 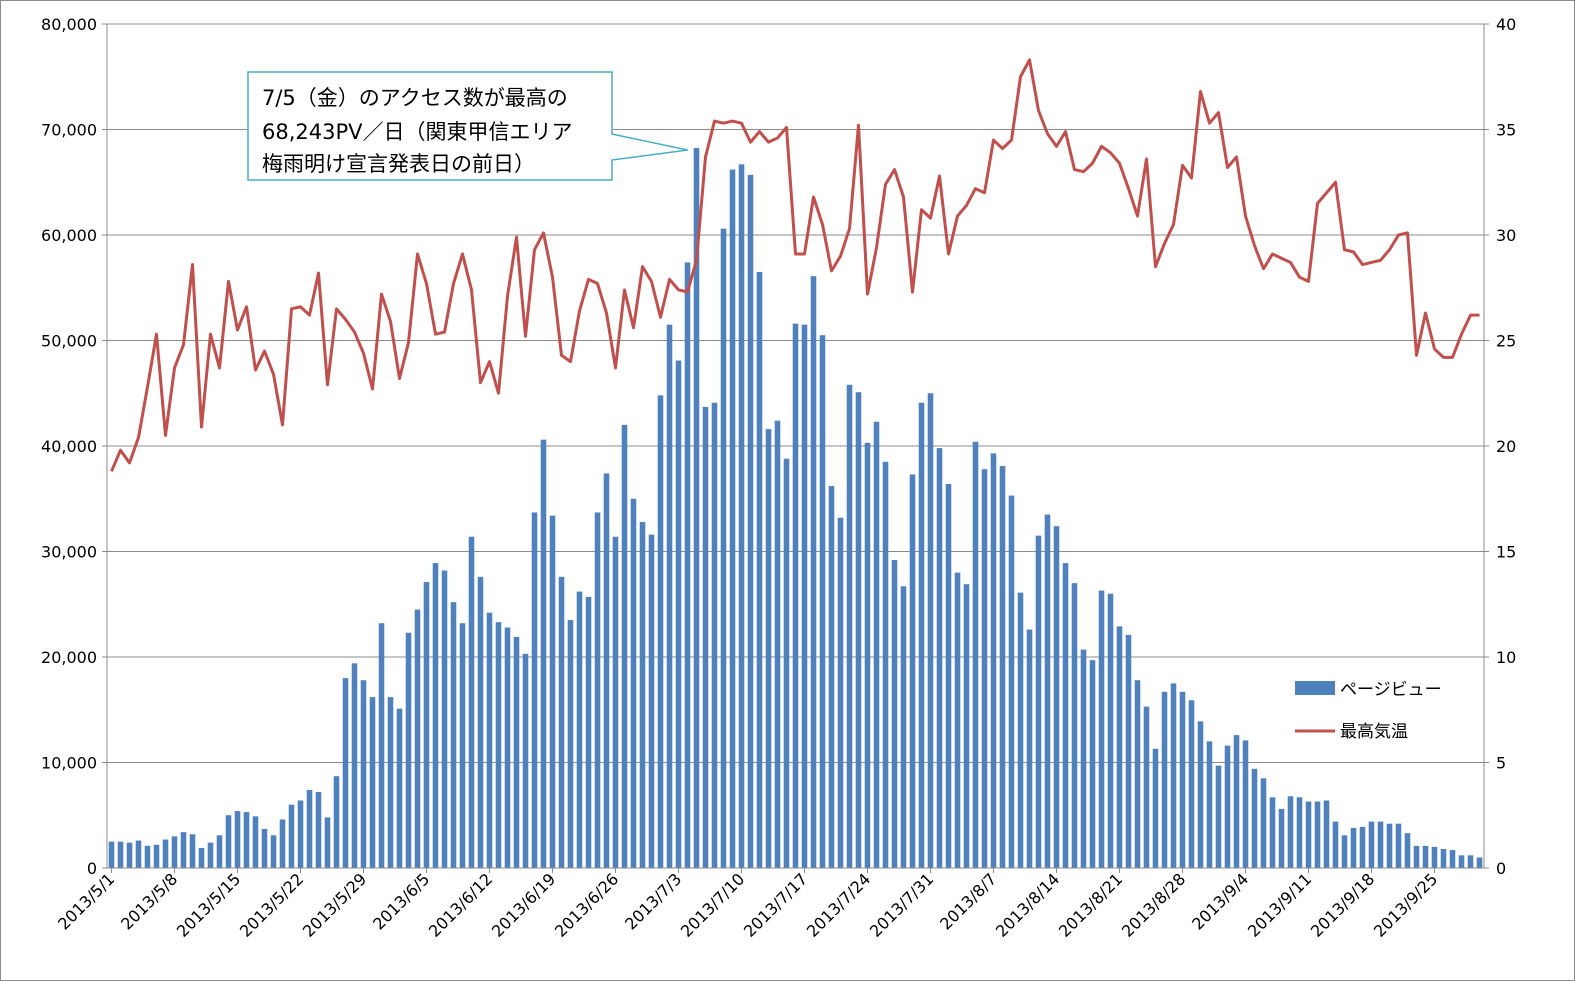 What do you see at coordinates (1506, 130) in the screenshot?
I see `y-right-tick-label: 35` at bounding box center [1506, 130].